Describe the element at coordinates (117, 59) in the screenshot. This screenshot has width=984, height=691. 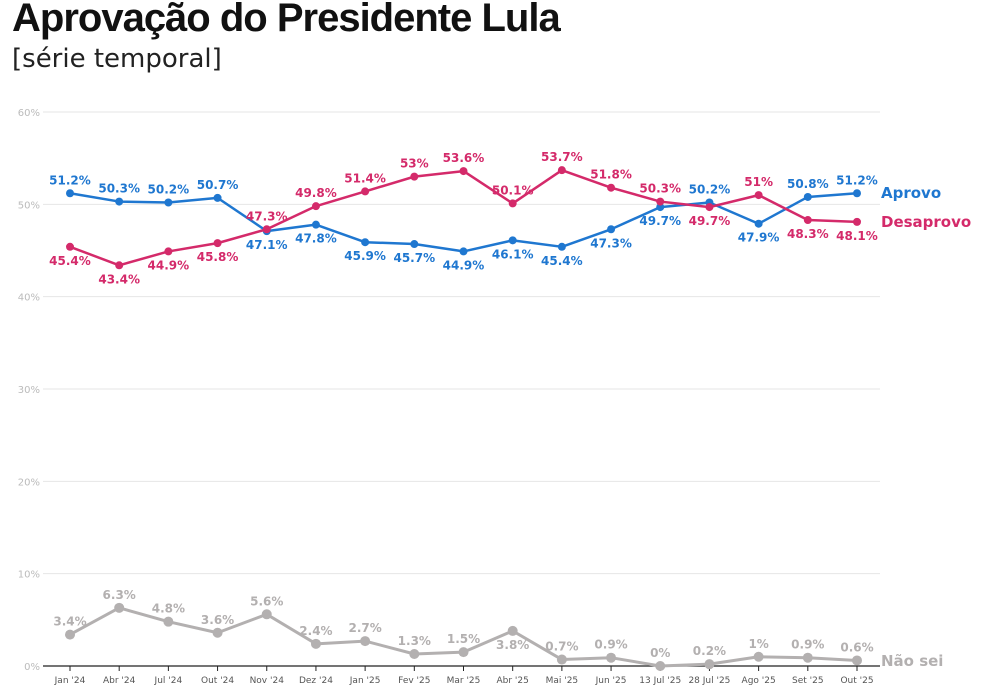
I see `chart-subtitle: [série temporal]` at that location.